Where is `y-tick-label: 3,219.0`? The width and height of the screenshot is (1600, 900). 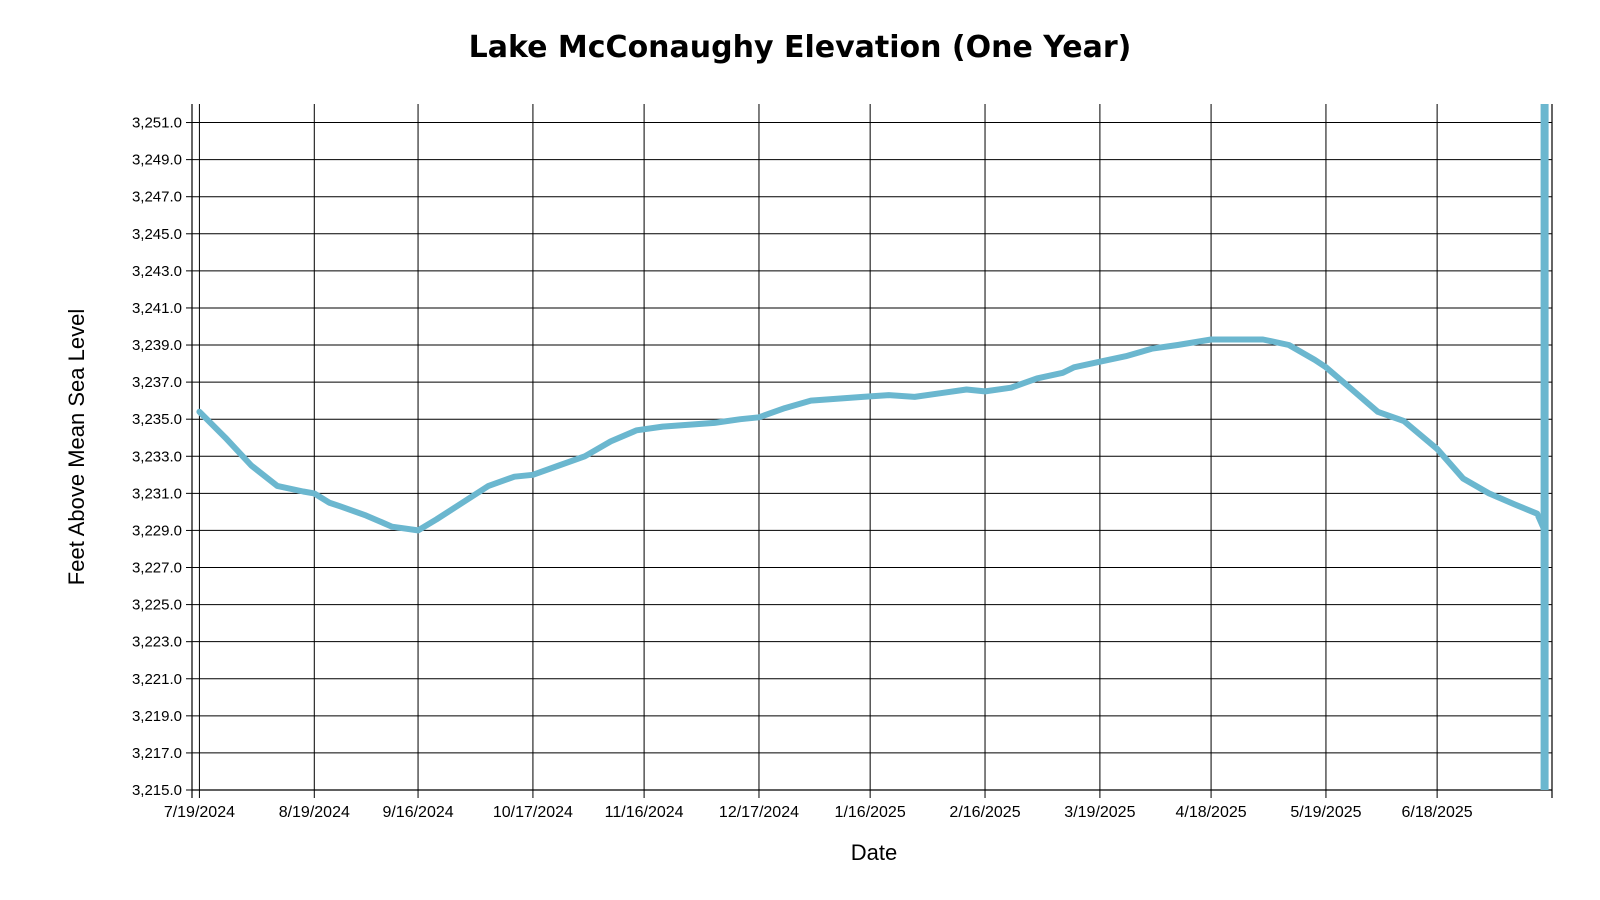 y-tick-label: 3,219.0 is located at coordinates (157, 716).